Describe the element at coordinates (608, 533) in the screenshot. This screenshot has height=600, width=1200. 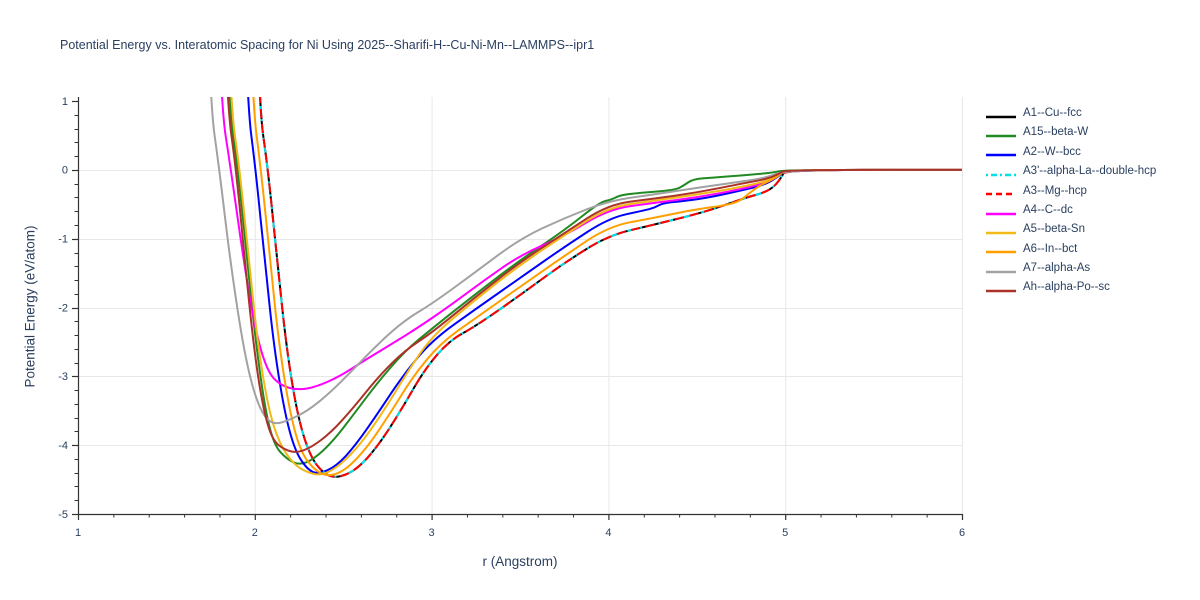
I see `x-tick-label: 4` at that location.